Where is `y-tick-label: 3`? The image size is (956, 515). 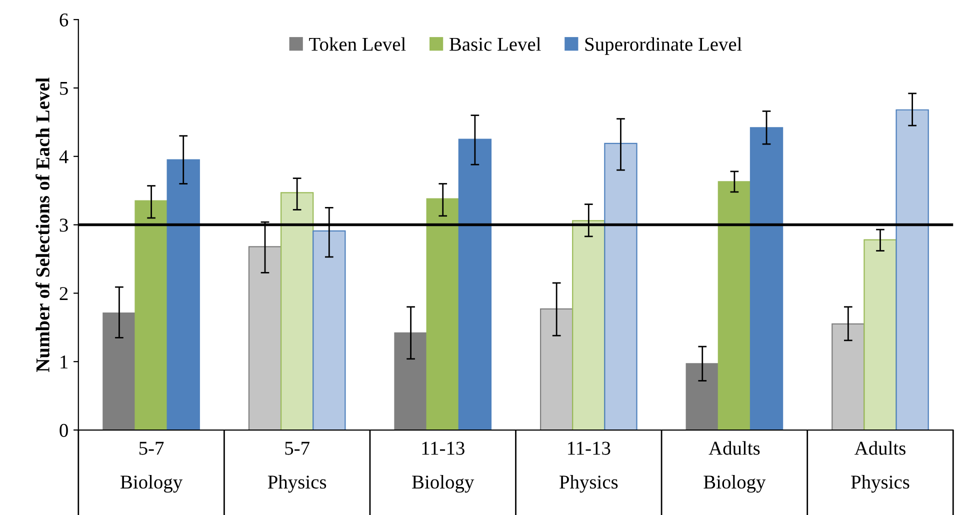 y-tick-label: 3 is located at coordinates (64, 225).